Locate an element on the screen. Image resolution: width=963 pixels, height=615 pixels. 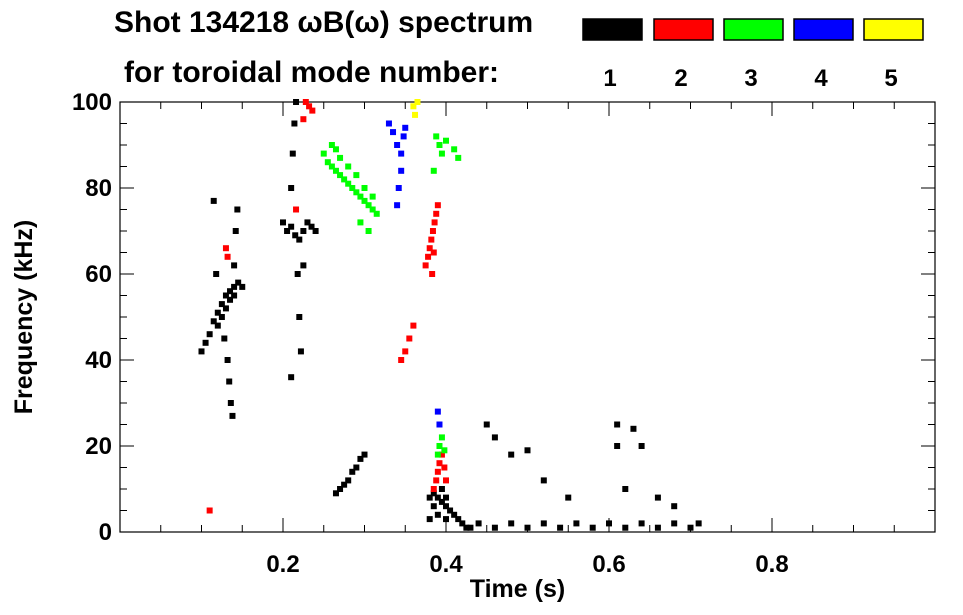
y-tick-label: 0 is located at coordinates (105, 532).